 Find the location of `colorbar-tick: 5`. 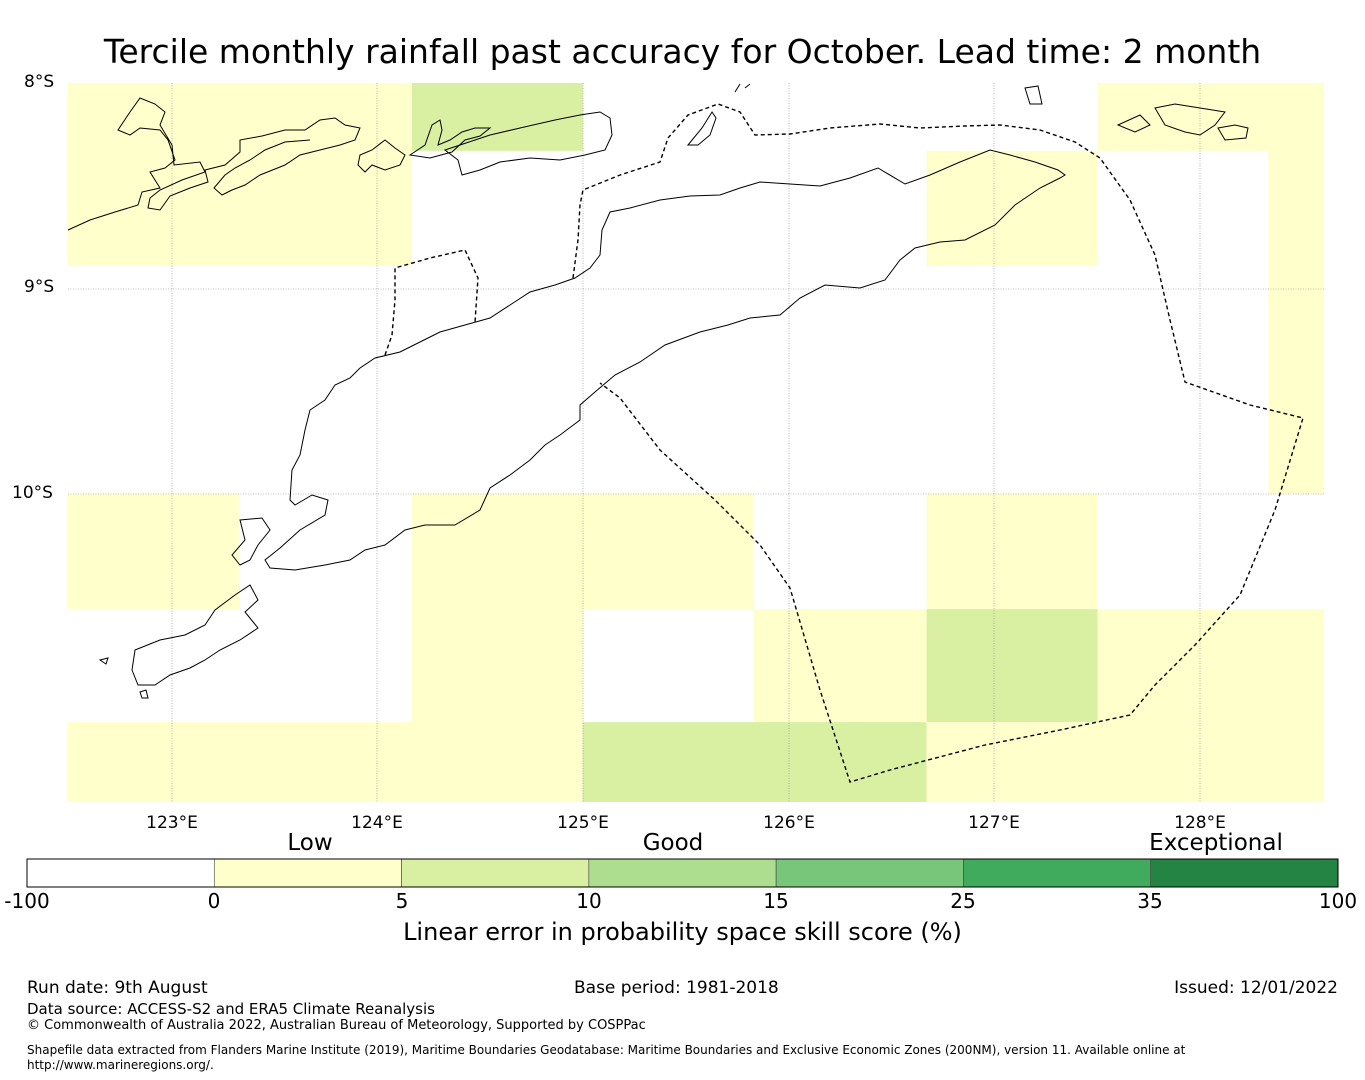

colorbar-tick: 5 is located at coordinates (402, 901).